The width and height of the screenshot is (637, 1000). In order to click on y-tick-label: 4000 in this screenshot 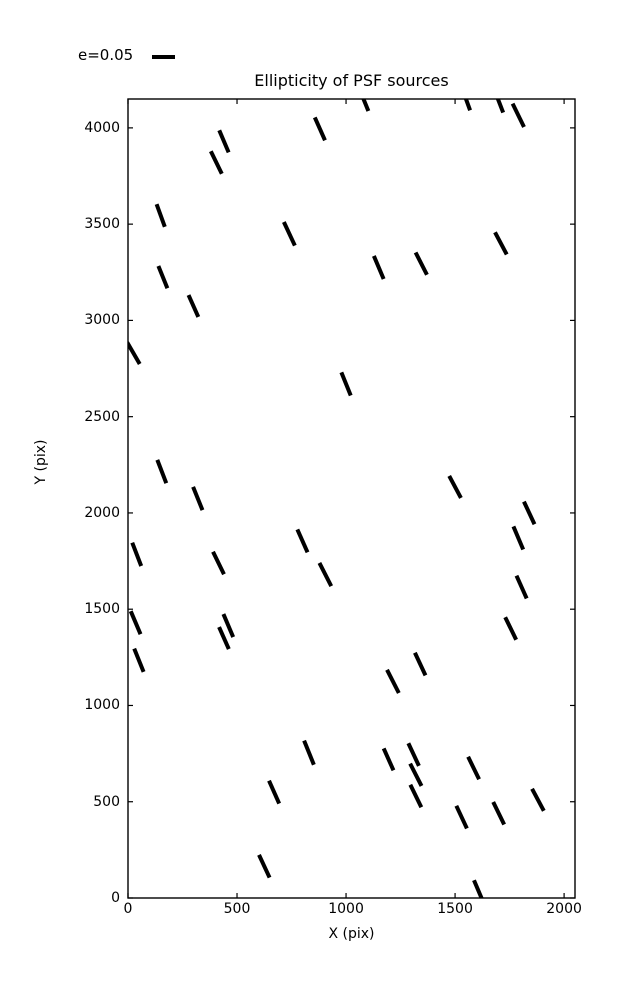, I will do `click(102, 127)`.